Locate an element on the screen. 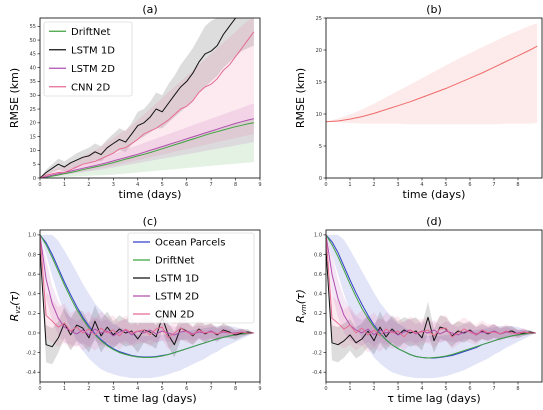 The height and width of the screenshot is (410, 543). legend-label: Ocean Parcels is located at coordinates (190, 243).